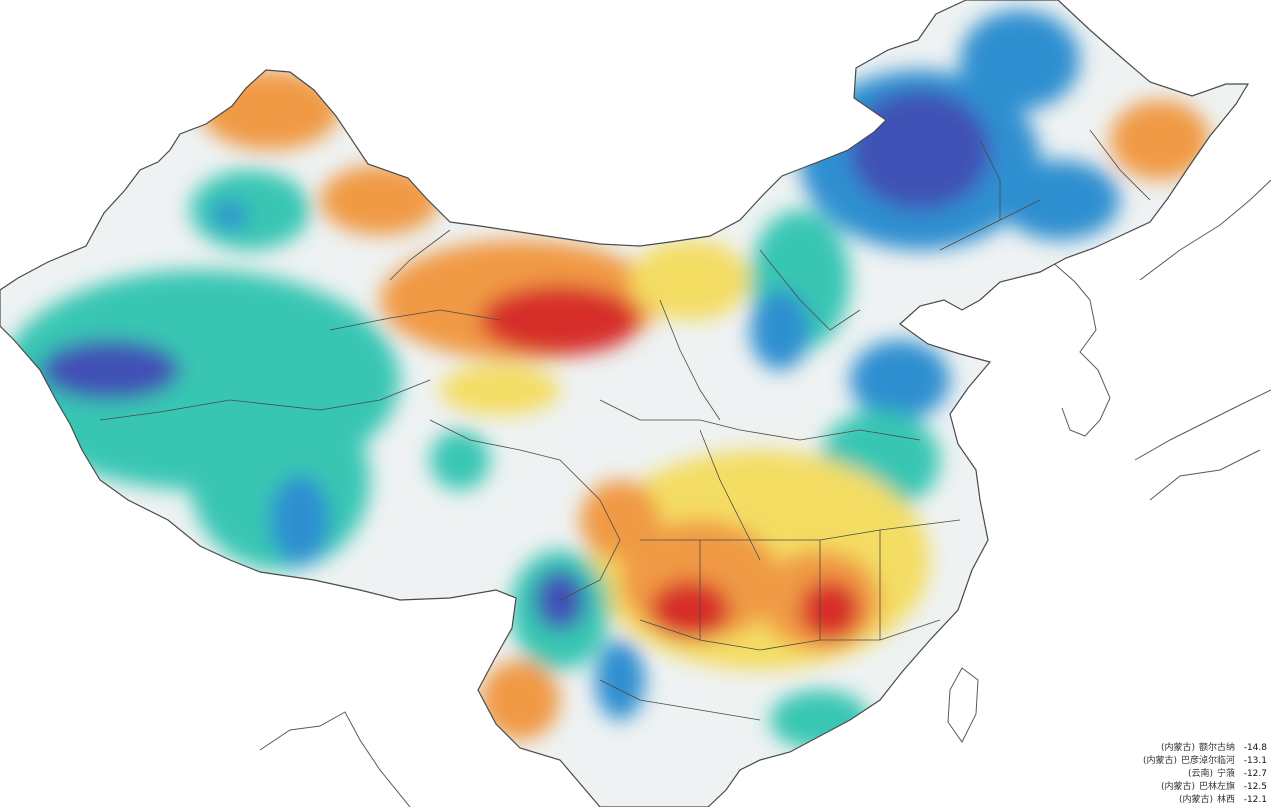  What do you see at coordinates (335, 759) in the screenshot?
I see `southwest-border` at bounding box center [335, 759].